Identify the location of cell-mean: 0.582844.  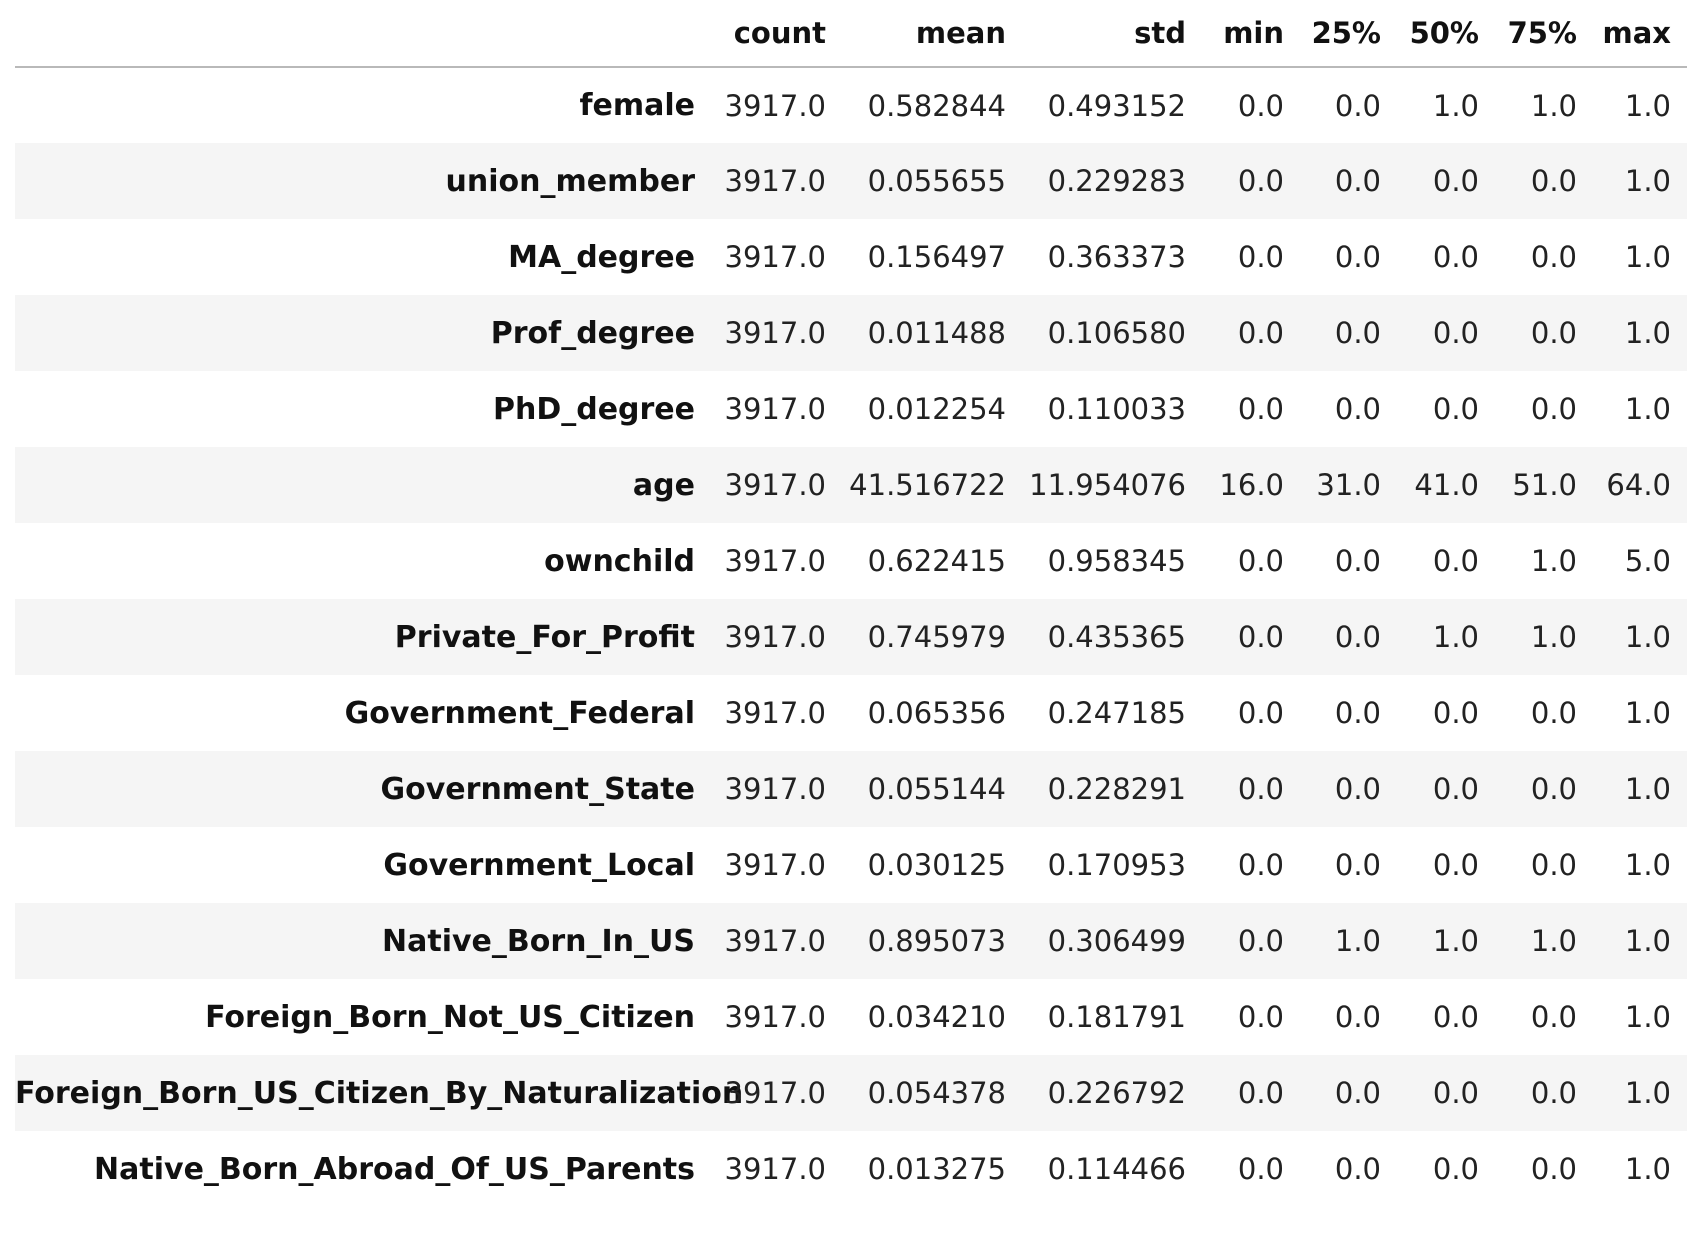
(936, 105).